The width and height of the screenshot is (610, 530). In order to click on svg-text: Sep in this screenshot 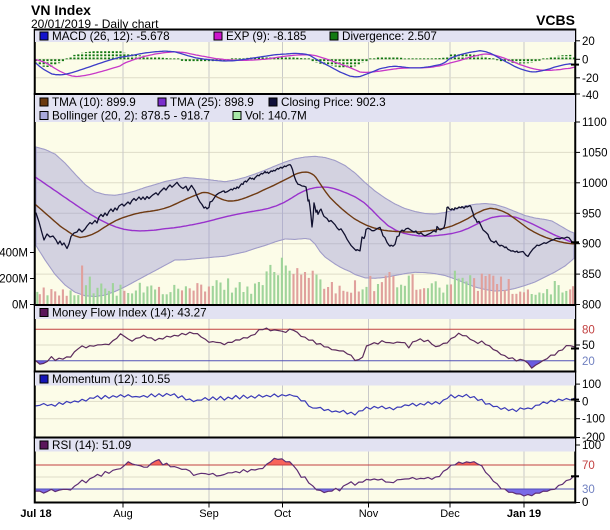, I will do `click(209, 514)`.